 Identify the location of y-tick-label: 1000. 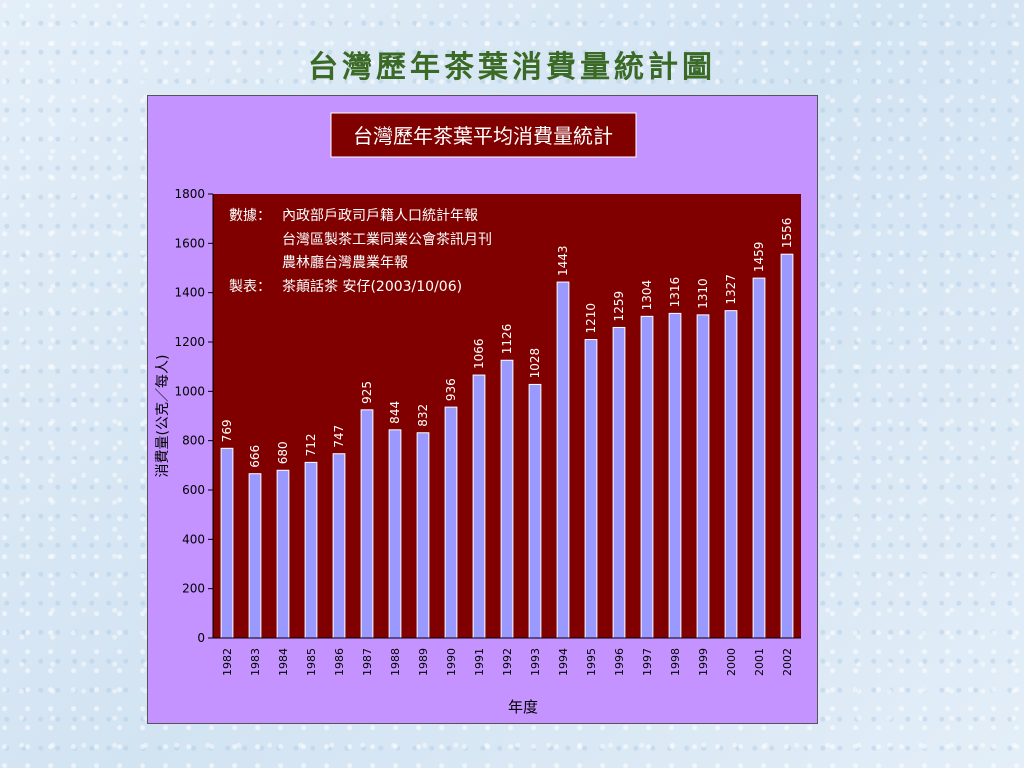
(189, 391).